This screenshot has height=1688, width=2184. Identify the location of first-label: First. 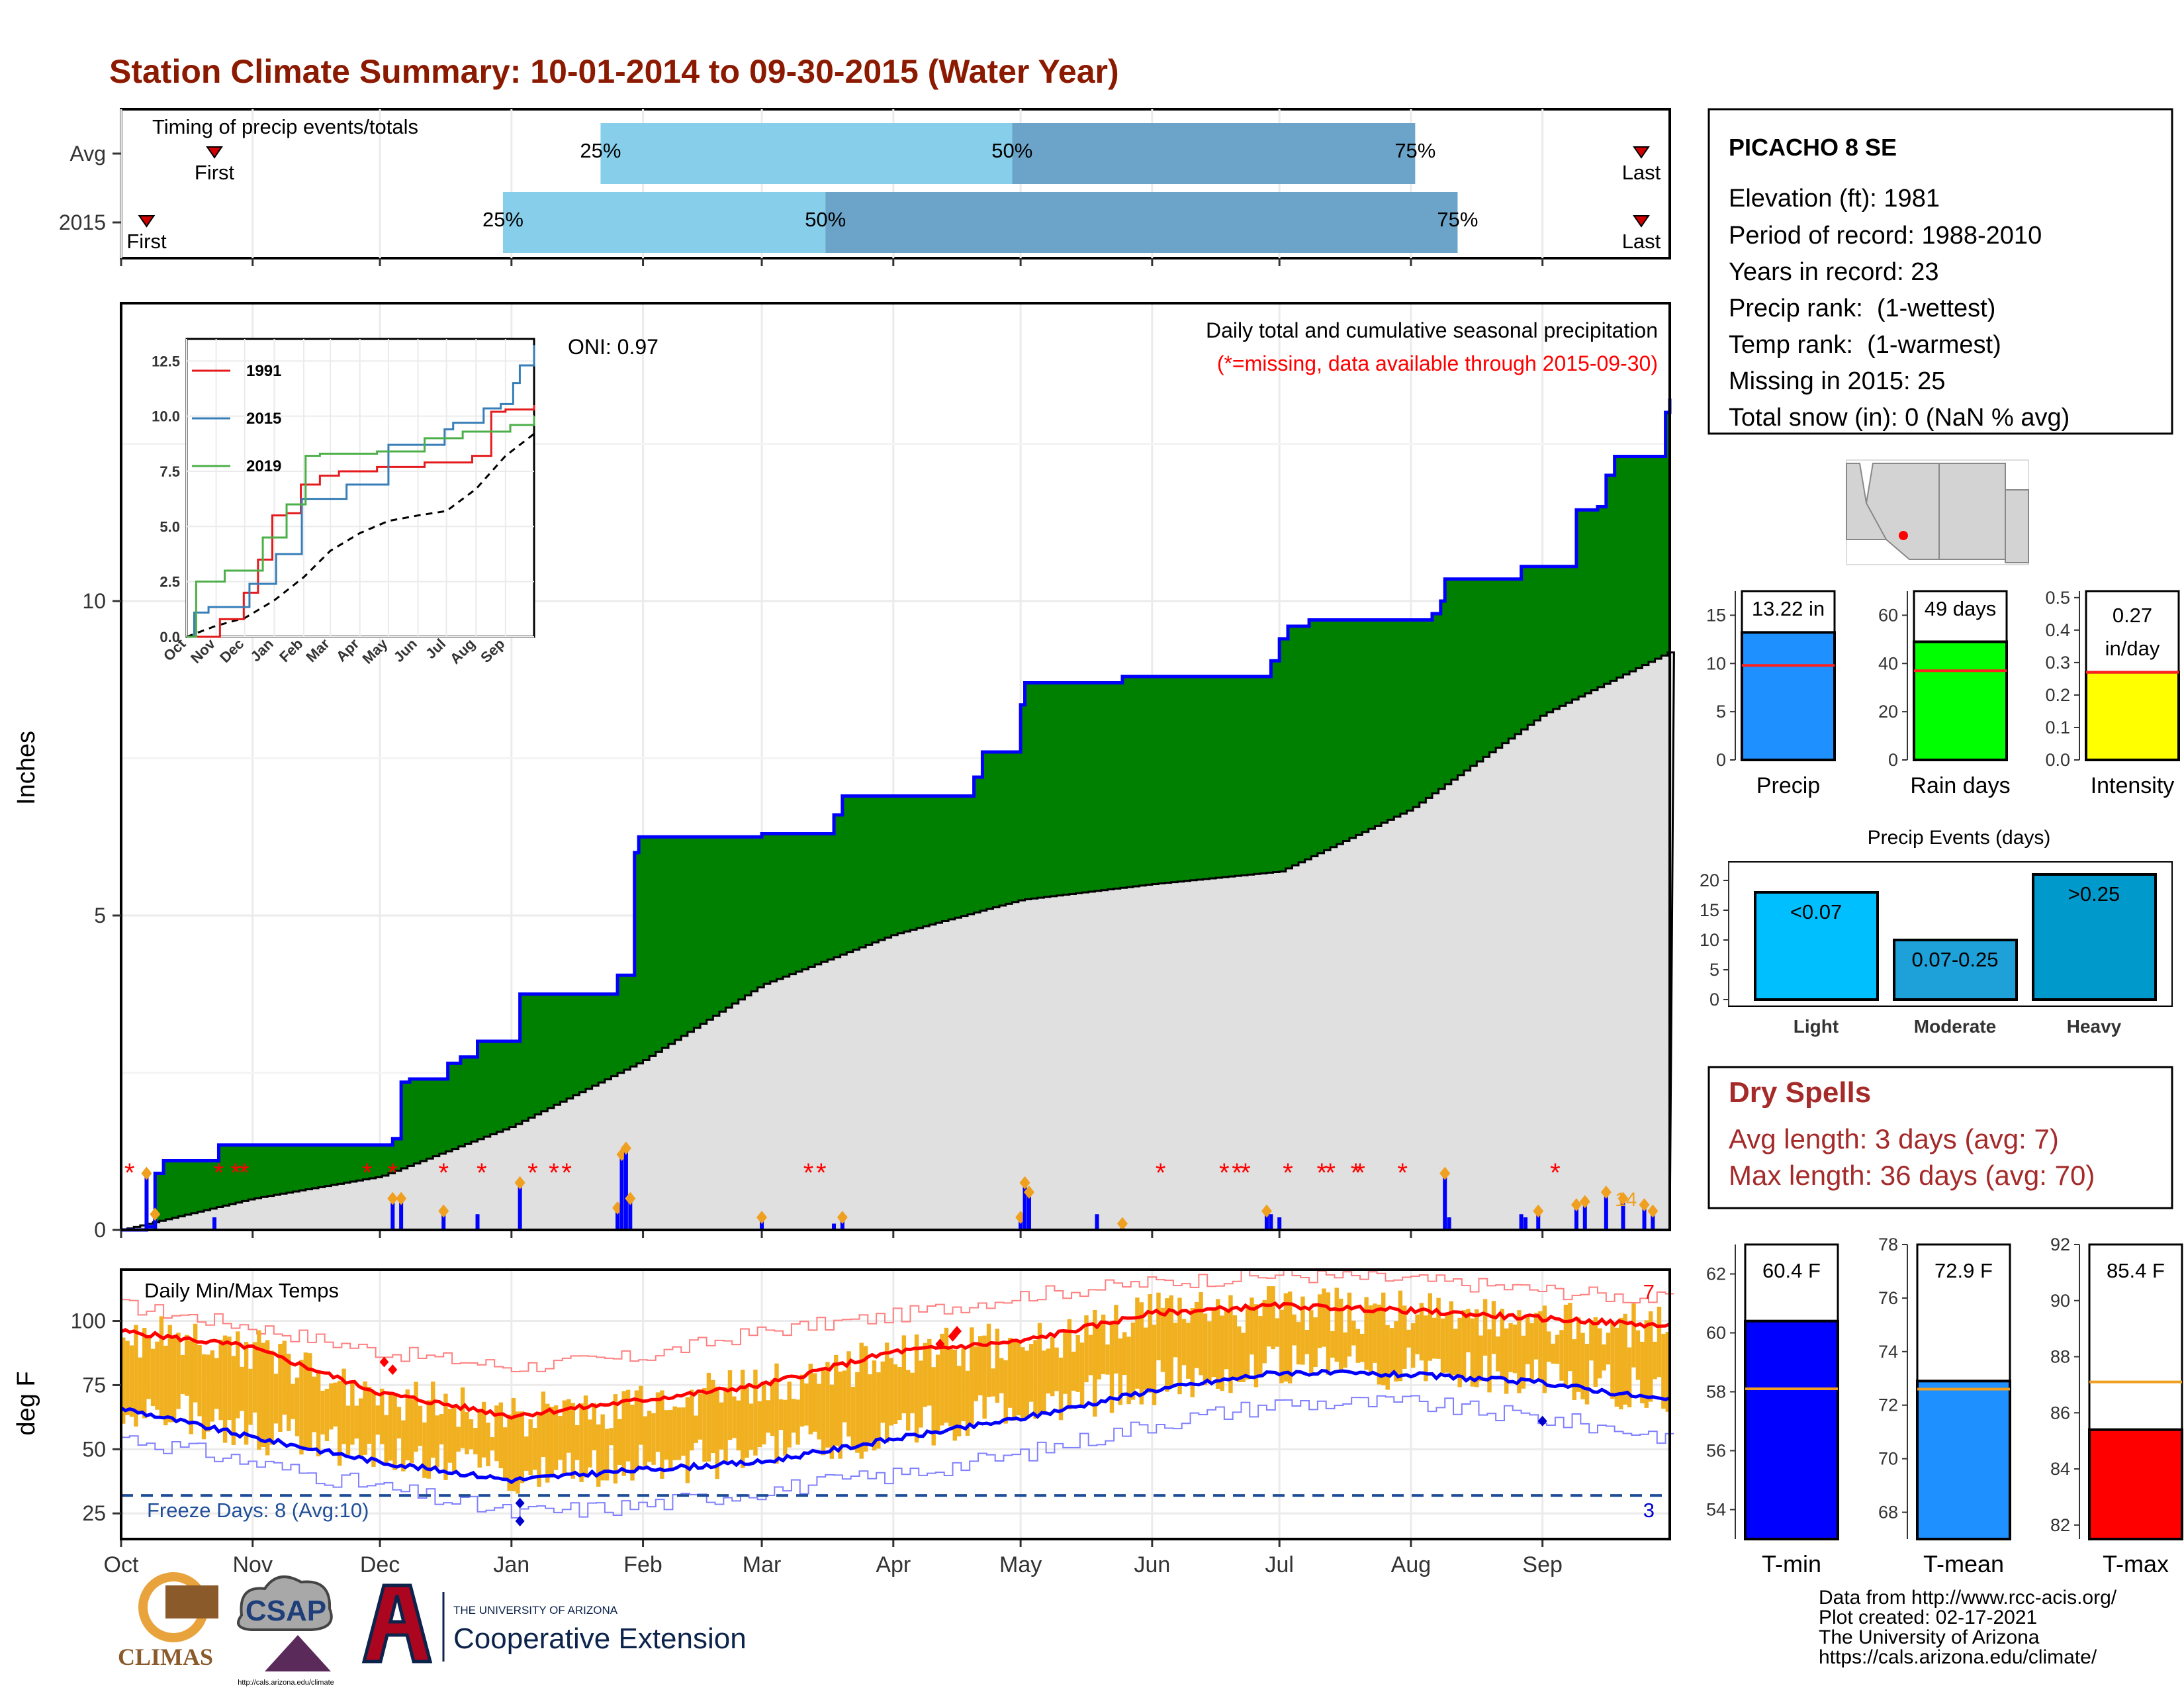
(146, 241).